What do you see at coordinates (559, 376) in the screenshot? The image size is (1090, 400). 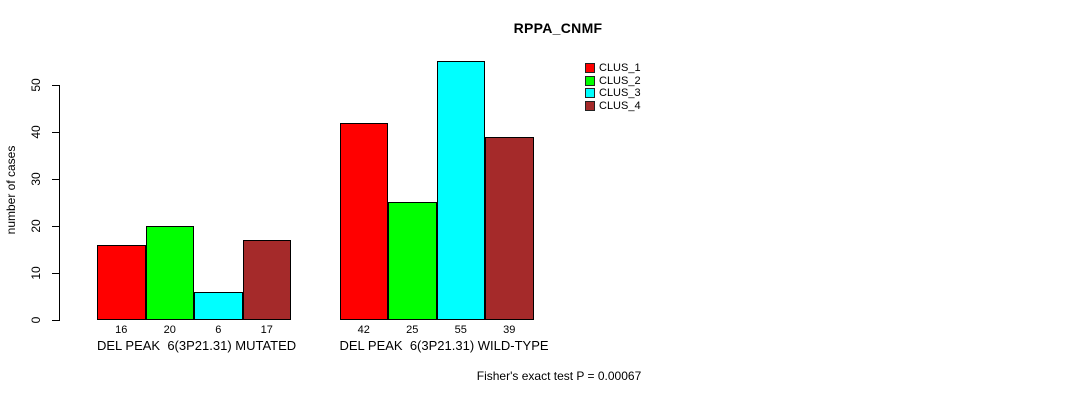 I see `fisher-test-annotation: Fisher's exact test P = 0.00067` at bounding box center [559, 376].